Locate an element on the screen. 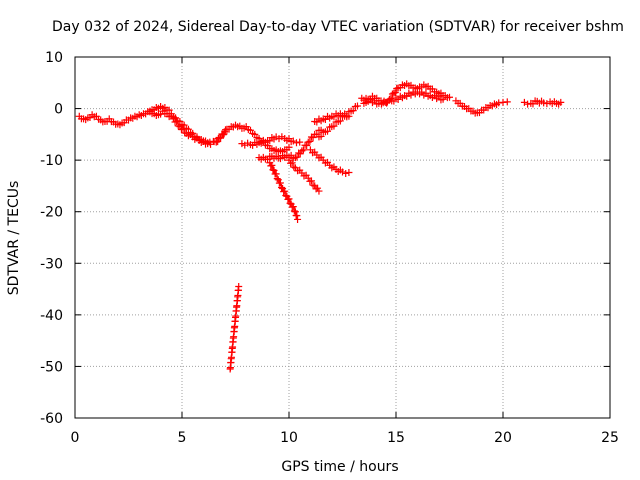  x-tick-label: 0 is located at coordinates (75, 438).